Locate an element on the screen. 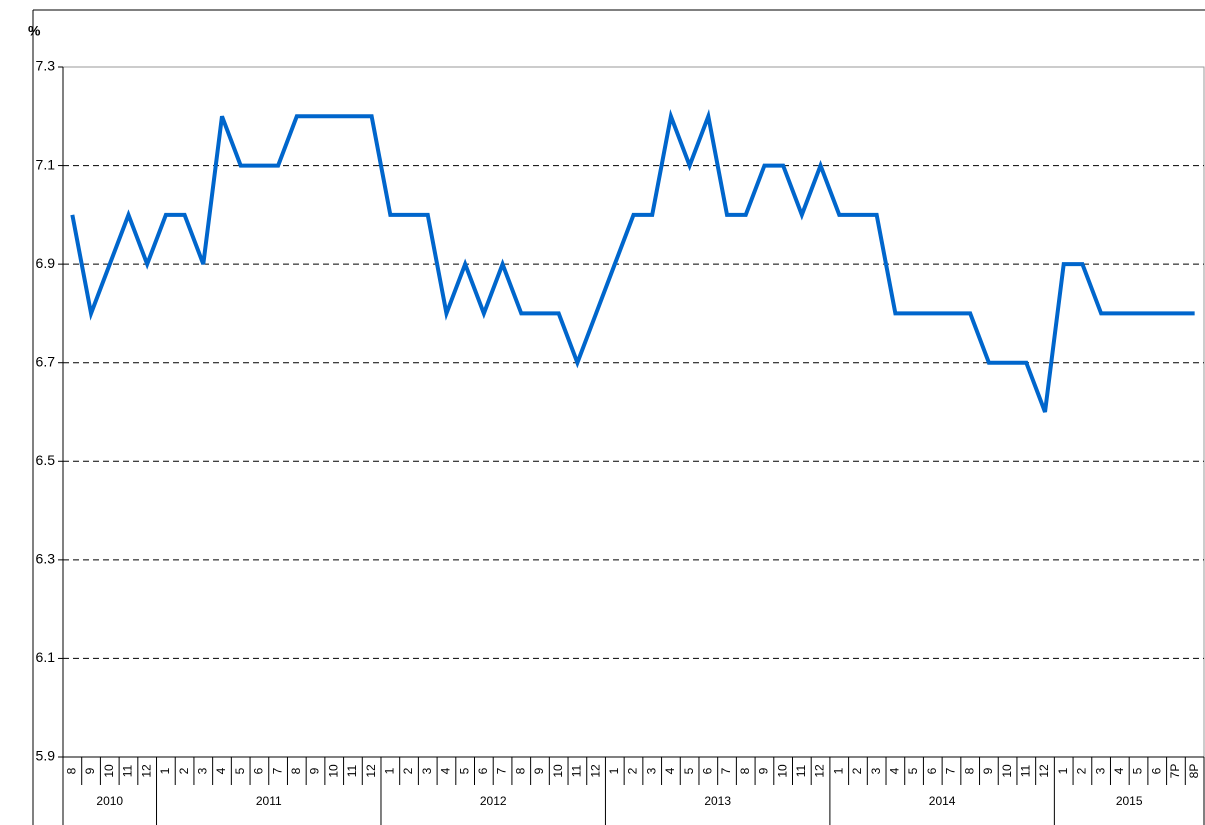 The image size is (1205, 825). x-group-label: 2015 is located at coordinates (1129, 801).